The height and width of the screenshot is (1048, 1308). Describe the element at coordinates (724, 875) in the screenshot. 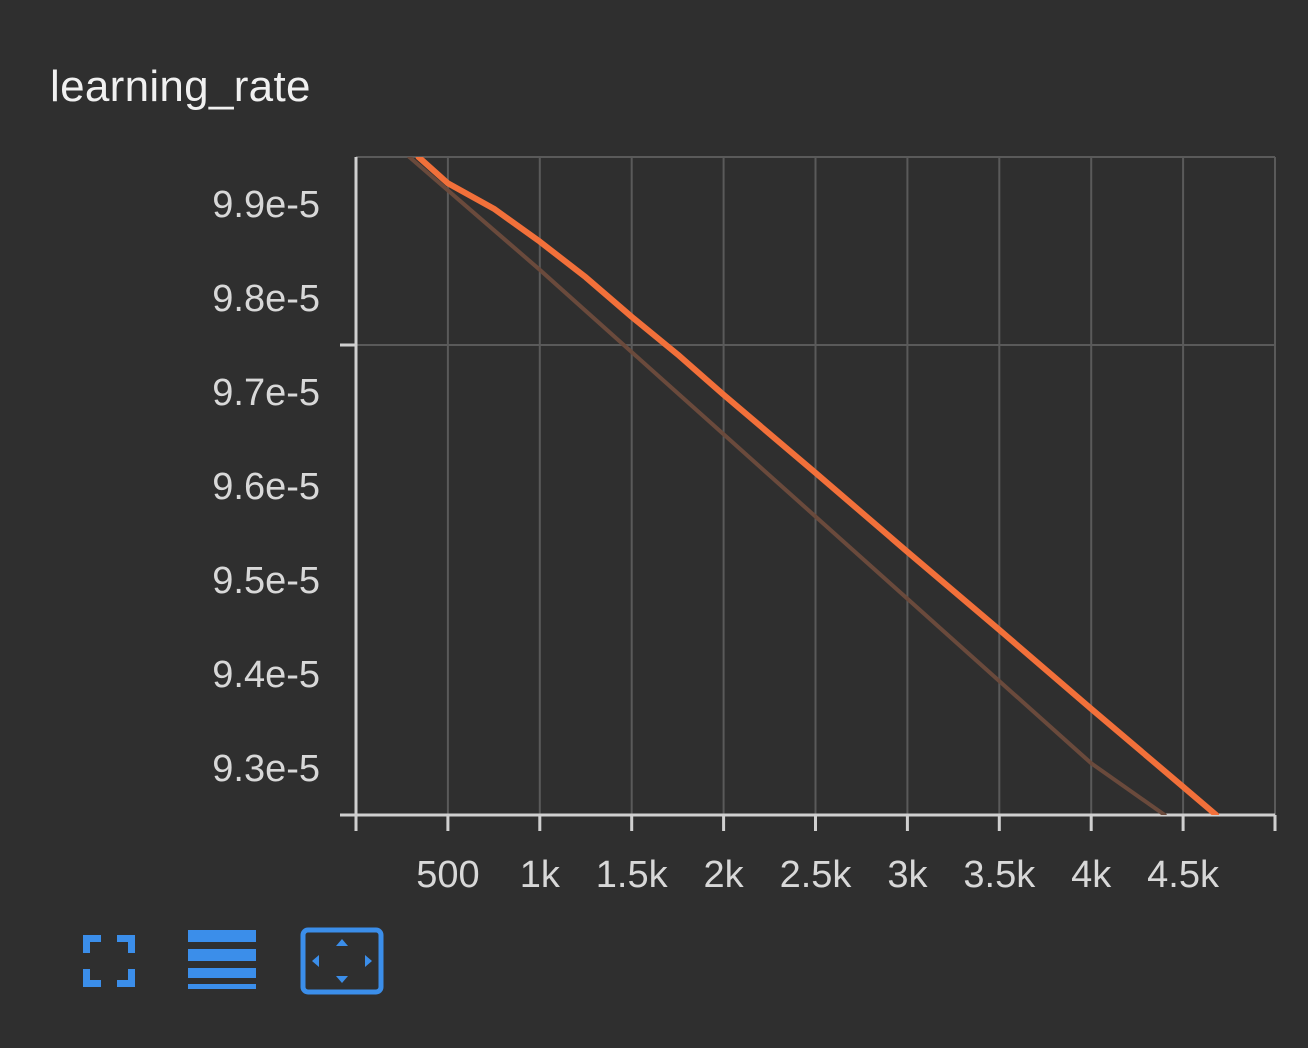

I see `x-tick-label: 2k` at that location.